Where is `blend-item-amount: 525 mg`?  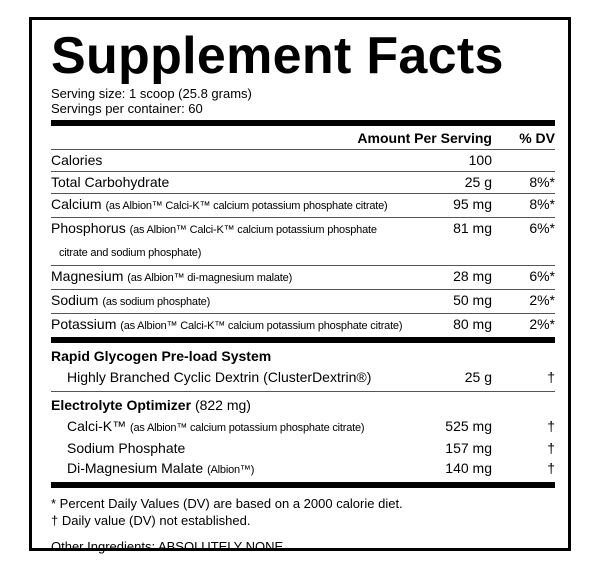 blend-item-amount: 525 mg is located at coordinates (468, 426).